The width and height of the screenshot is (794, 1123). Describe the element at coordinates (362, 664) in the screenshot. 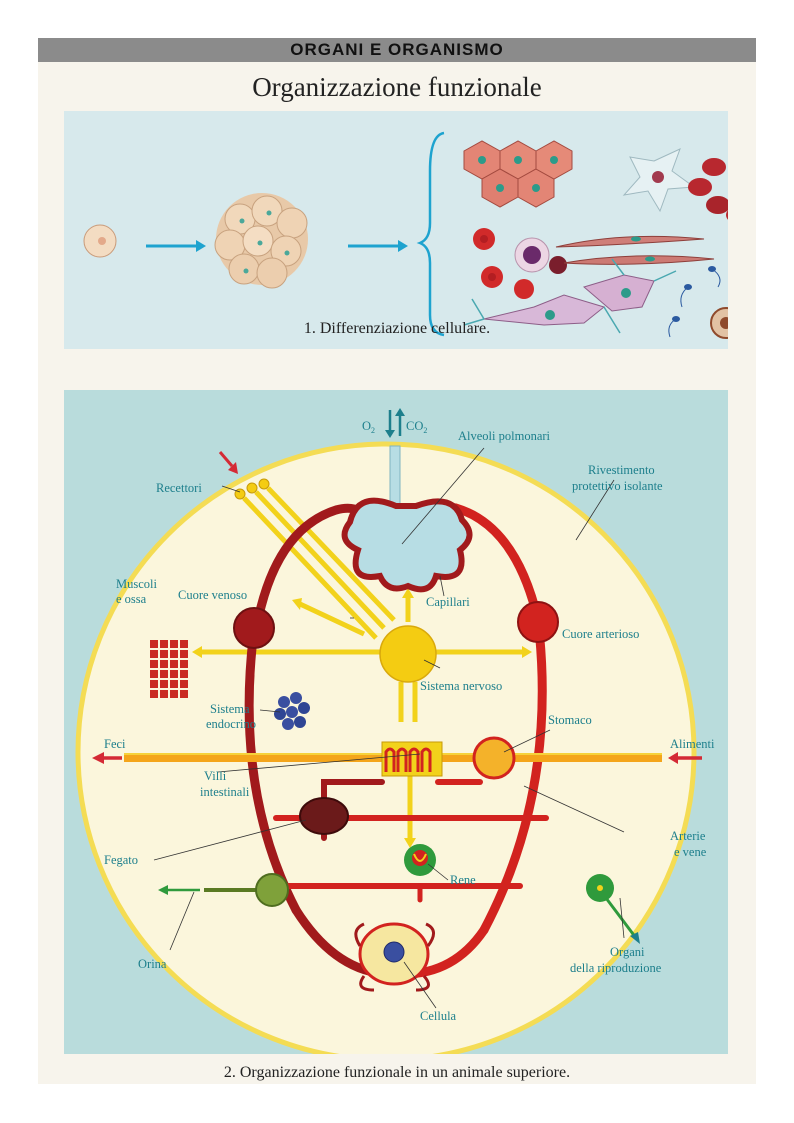

I see `nerve-pathways` at that location.